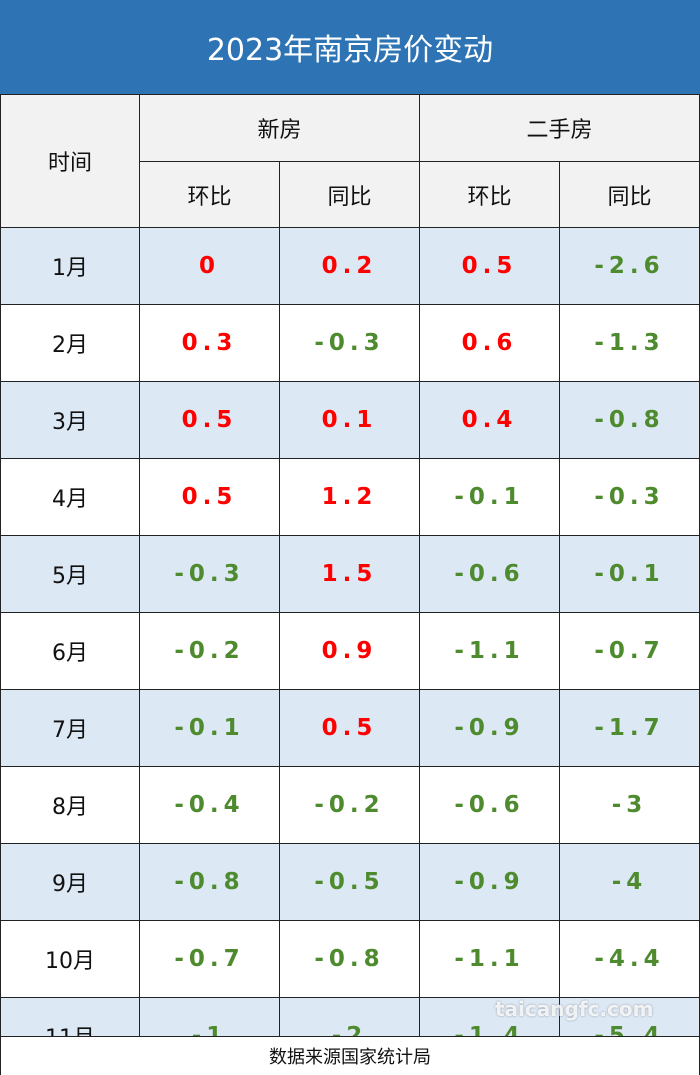 Image resolution: width=700 pixels, height=1075 pixels. I want to click on value-cell: -1.7, so click(630, 728).